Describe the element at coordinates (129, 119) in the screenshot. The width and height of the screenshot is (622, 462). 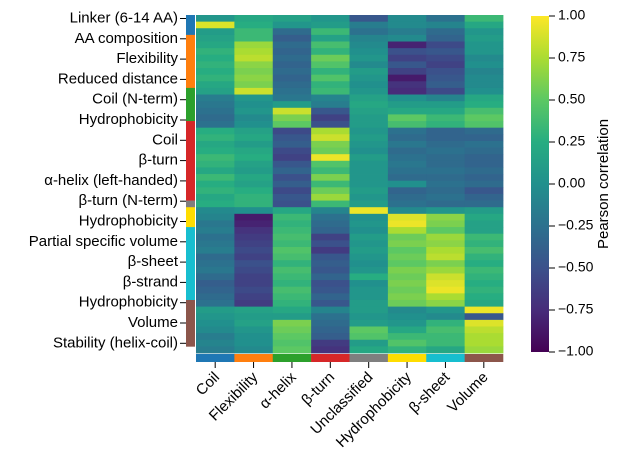
I see `y-tick-label: Hydrophobicity` at that location.